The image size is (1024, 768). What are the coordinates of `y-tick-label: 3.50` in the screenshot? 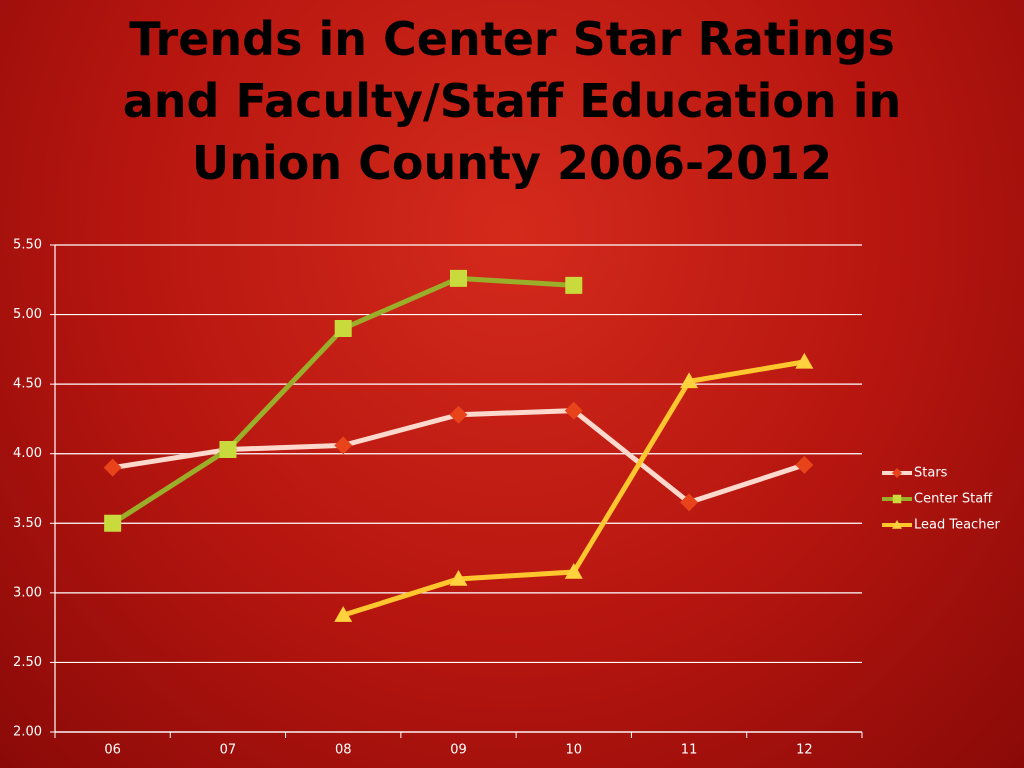 It's located at (27, 523).